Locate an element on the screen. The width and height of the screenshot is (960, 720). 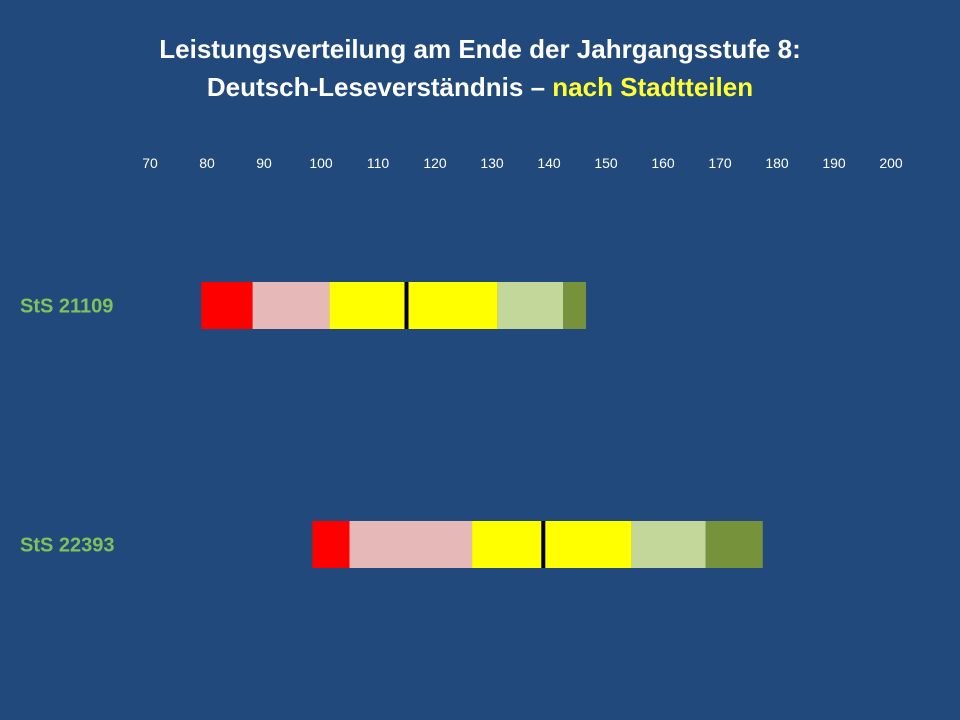
row-label: StS 21109 is located at coordinates (66, 307).